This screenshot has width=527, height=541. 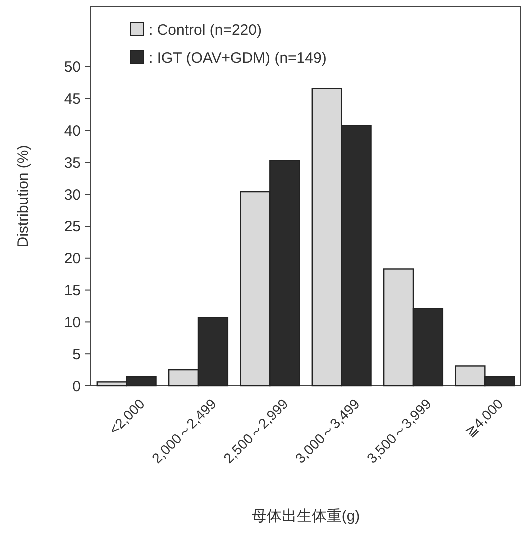 I want to click on legend-label: : IGT (OAV+GDM) (n=149), so click(x=238, y=58).